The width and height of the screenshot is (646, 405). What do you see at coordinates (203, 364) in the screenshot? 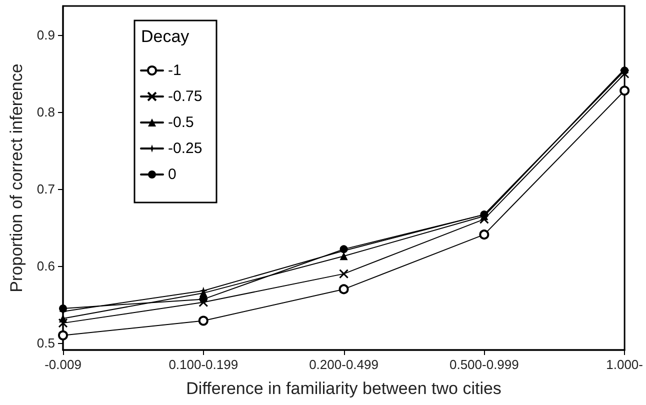
I see `x-tick-label: 0.100-0.199` at bounding box center [203, 364].